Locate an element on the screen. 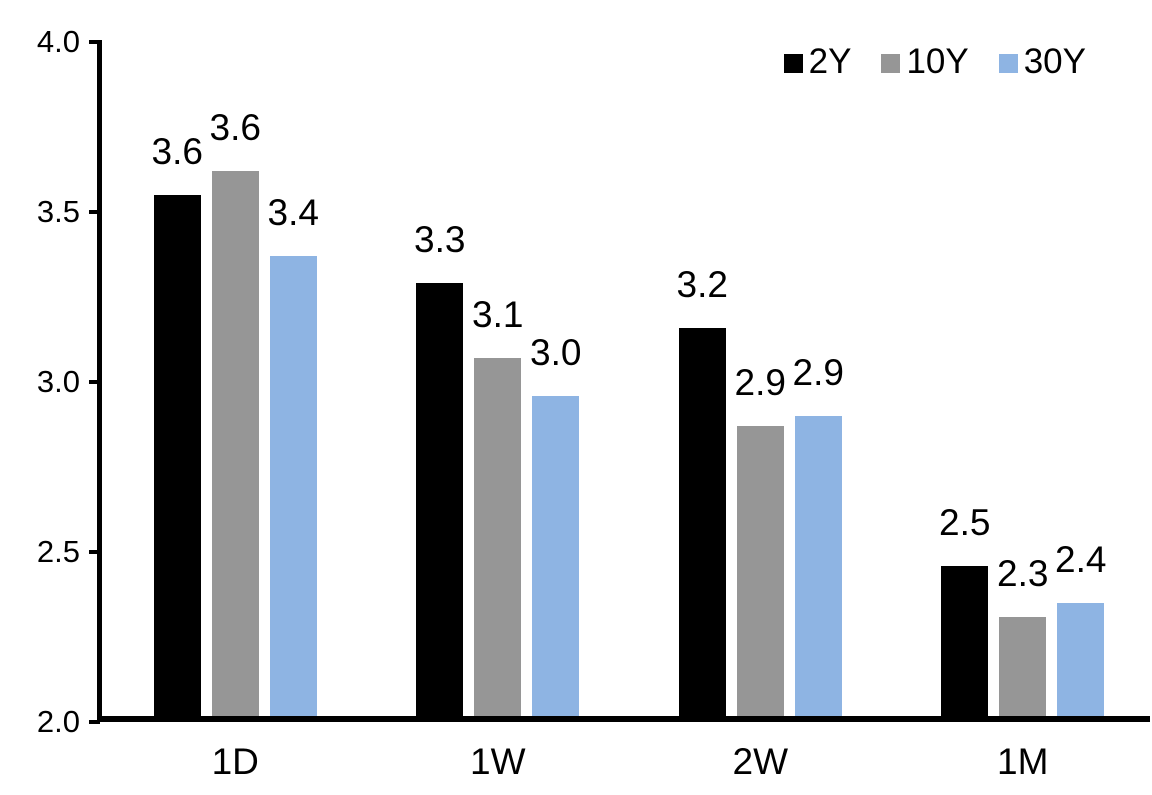 This screenshot has width=1152, height=795. bar-value-label-30y-1w: 3.0 is located at coordinates (556, 352).